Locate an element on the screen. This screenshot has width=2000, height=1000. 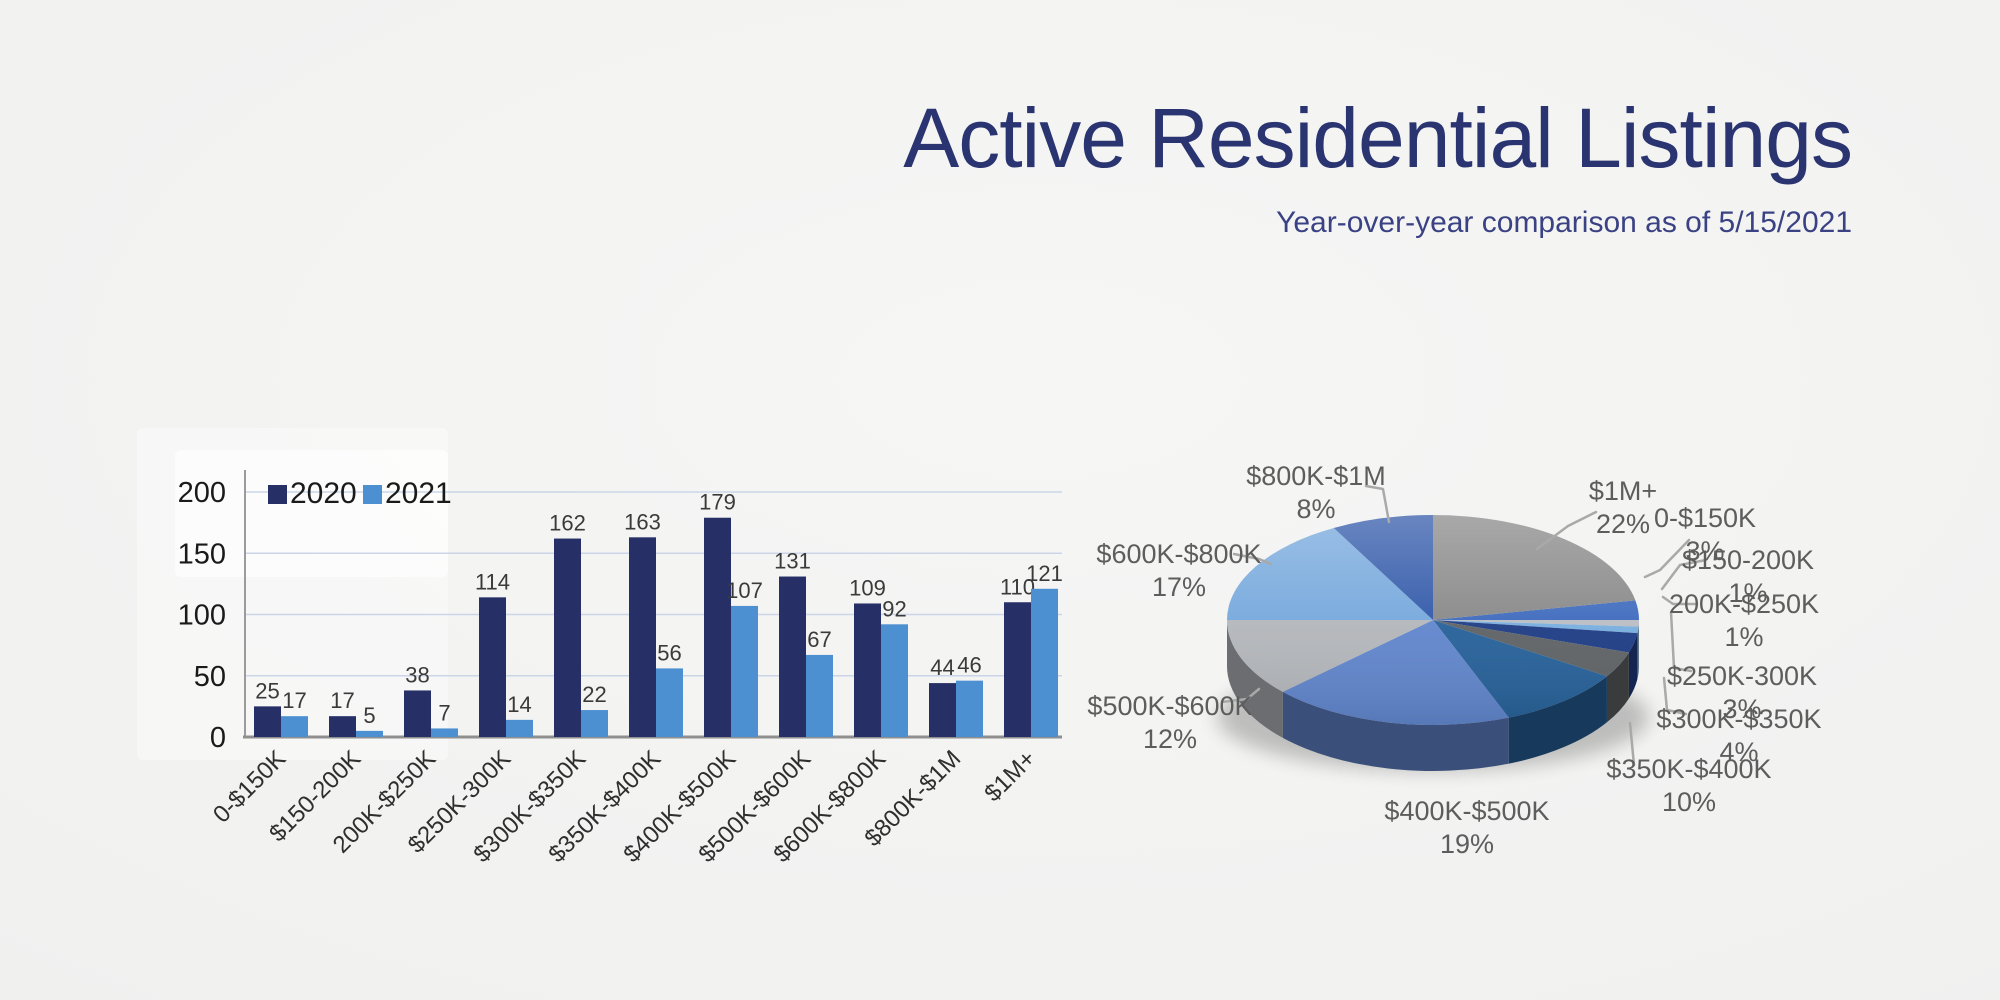
legend-swatch-2020 is located at coordinates (277, 494).